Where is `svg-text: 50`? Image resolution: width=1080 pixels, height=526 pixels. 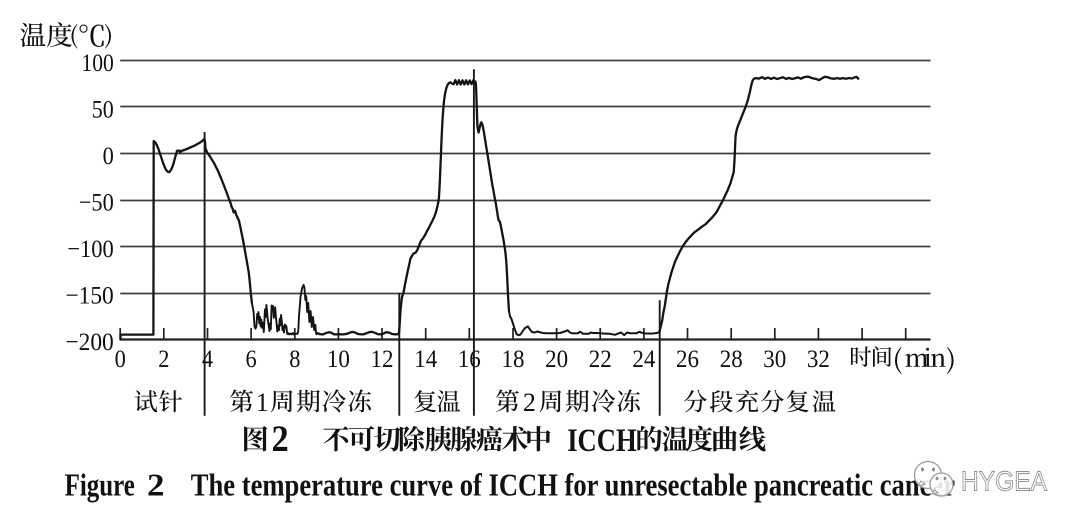
svg-text: 50 is located at coordinates (103, 109).